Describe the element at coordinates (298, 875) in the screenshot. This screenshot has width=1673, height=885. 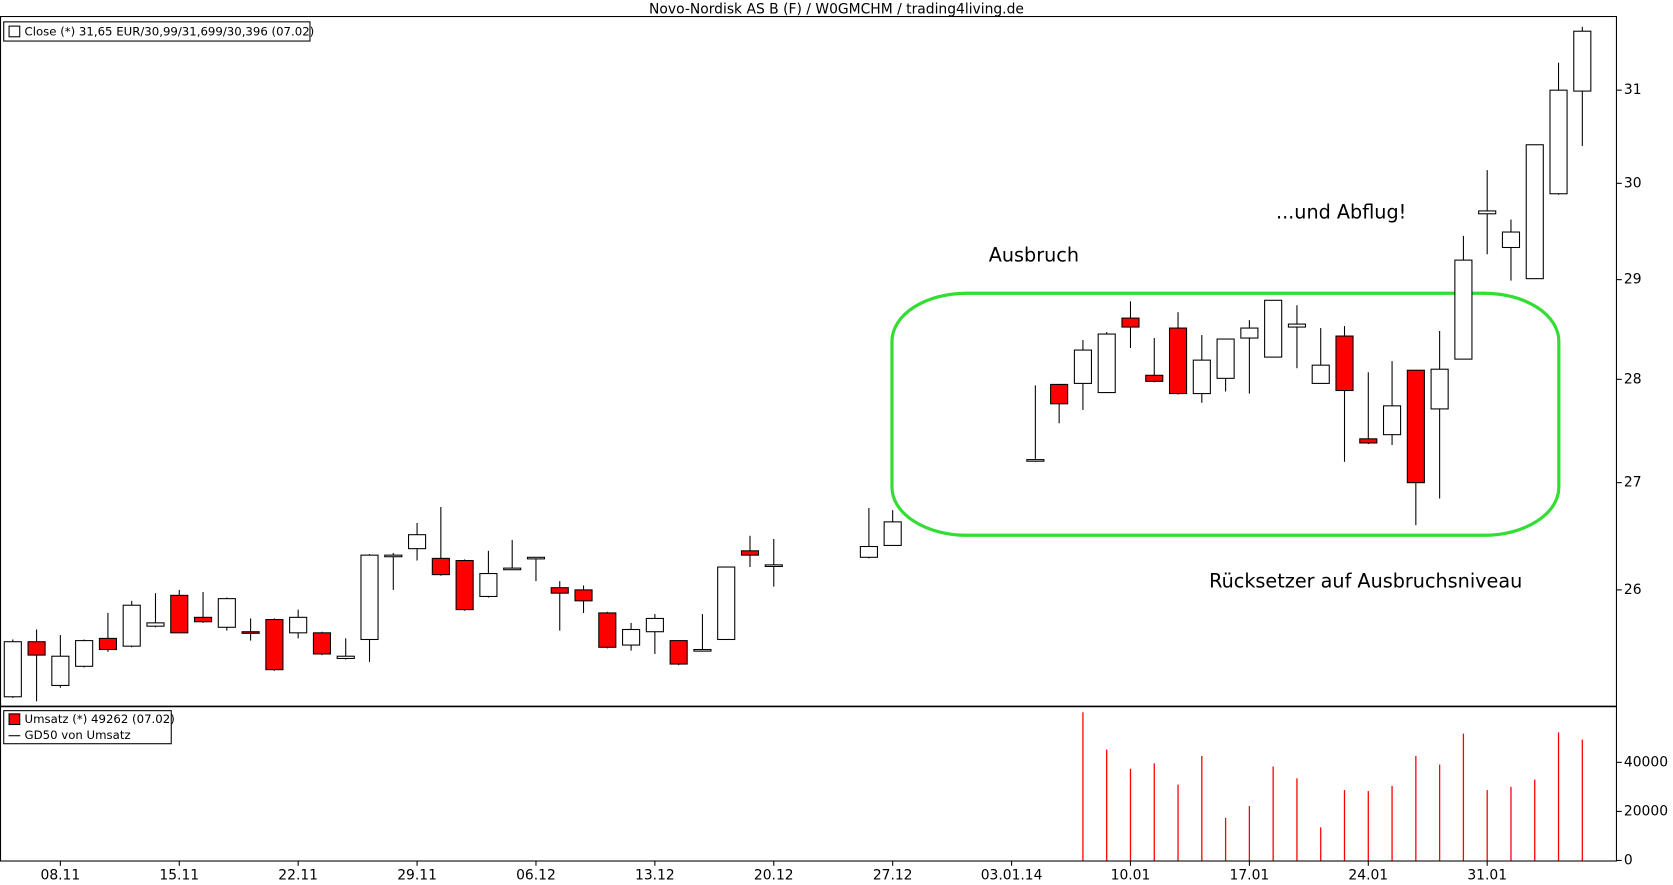
I see `x-tick-label: 22.11` at that location.